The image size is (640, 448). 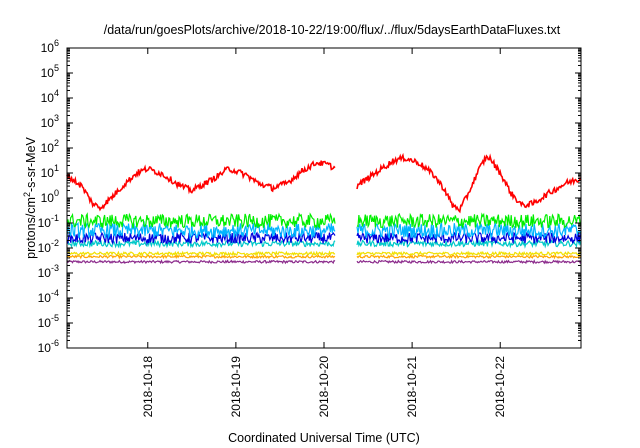 I want to click on y-tick-label: 10⁵, so click(x=50, y=71).